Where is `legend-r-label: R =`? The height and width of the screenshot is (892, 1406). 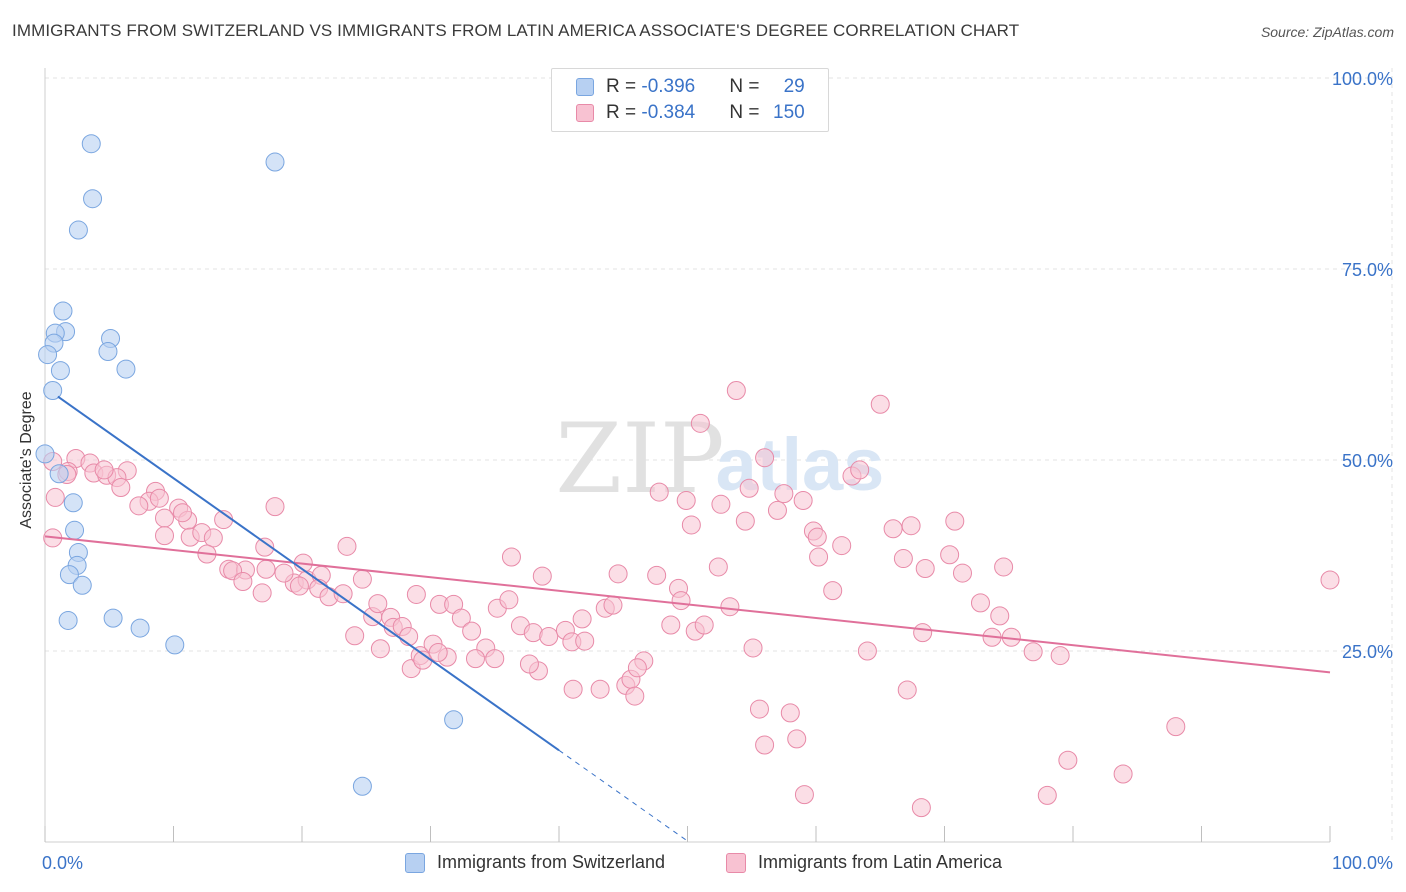 legend-r-label: R = is located at coordinates (624, 86).